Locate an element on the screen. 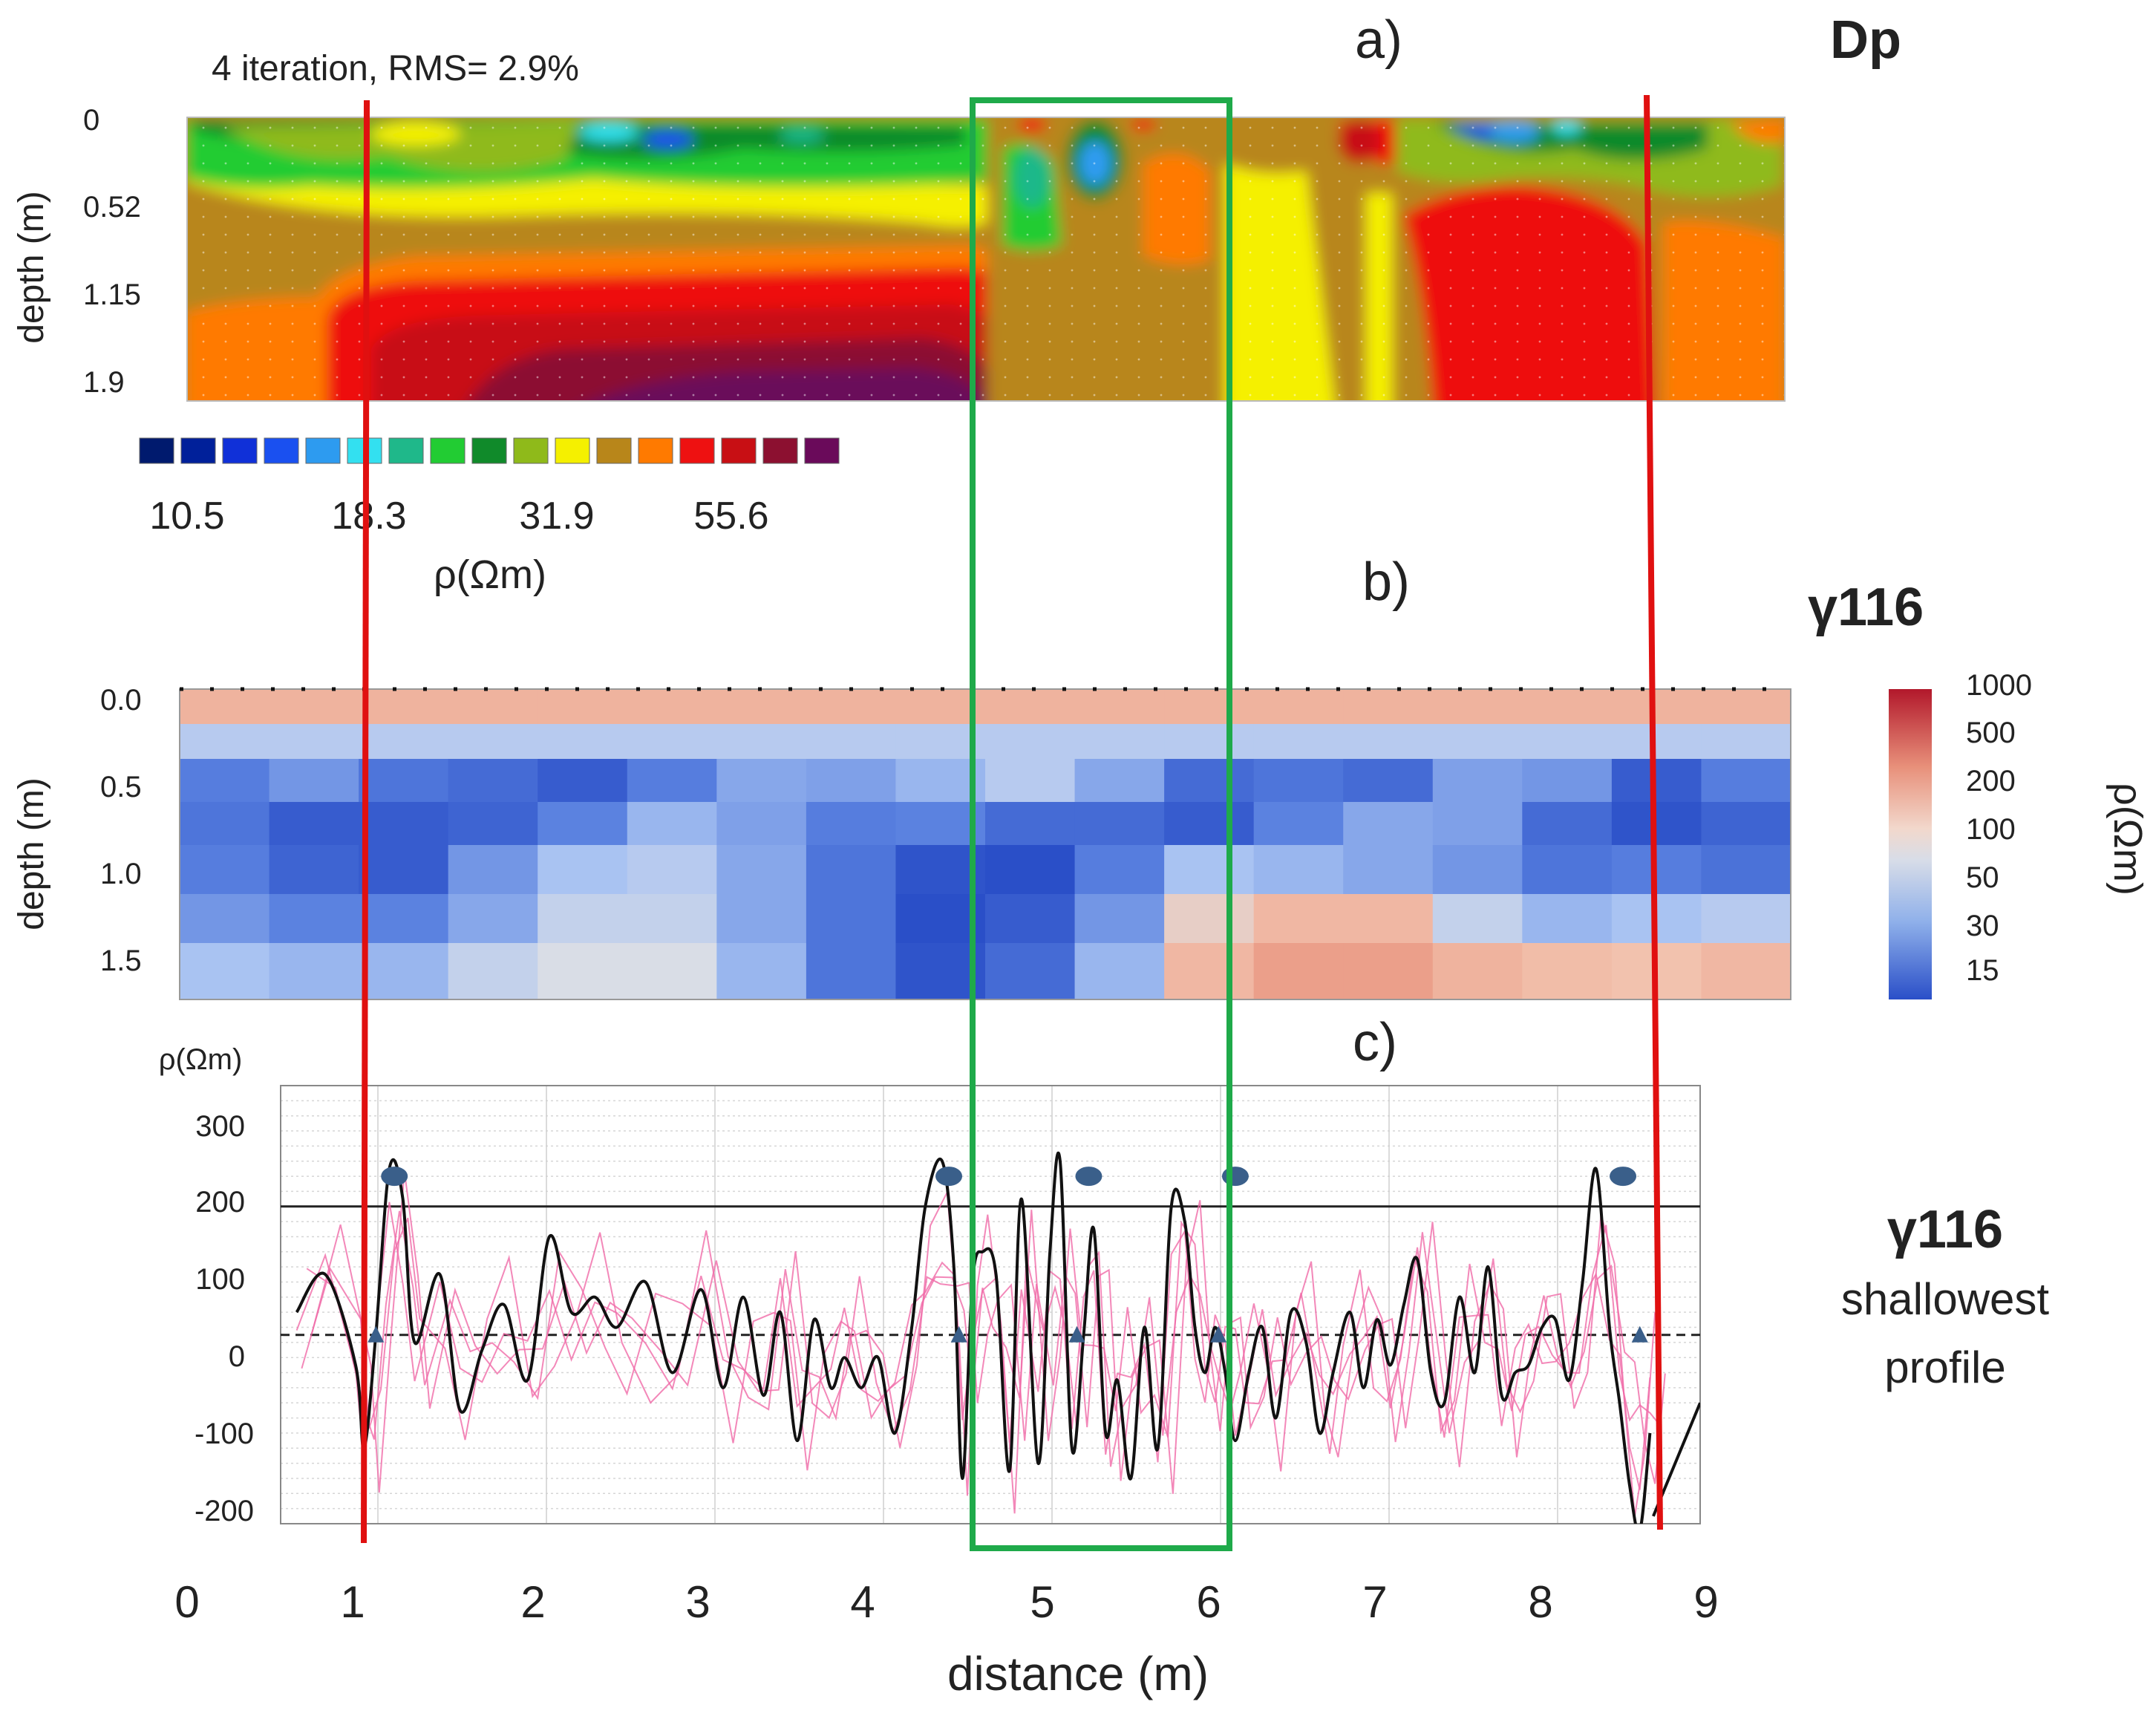  panel-c-method: γ116 is located at coordinates (1945, 1230).